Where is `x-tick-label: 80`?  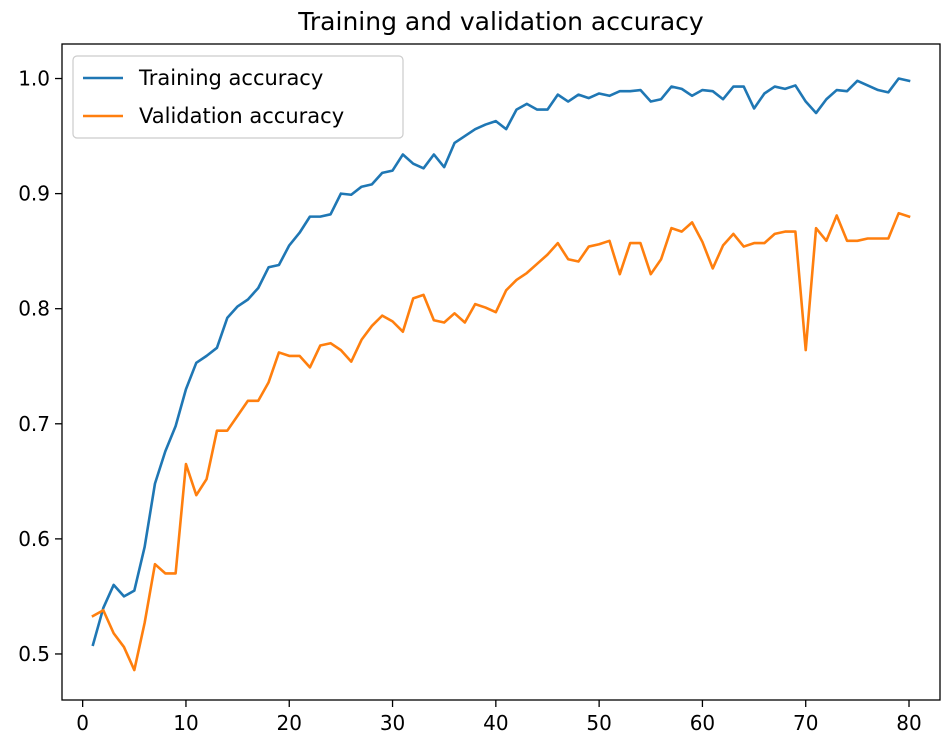 x-tick-label: 80 is located at coordinates (908, 723).